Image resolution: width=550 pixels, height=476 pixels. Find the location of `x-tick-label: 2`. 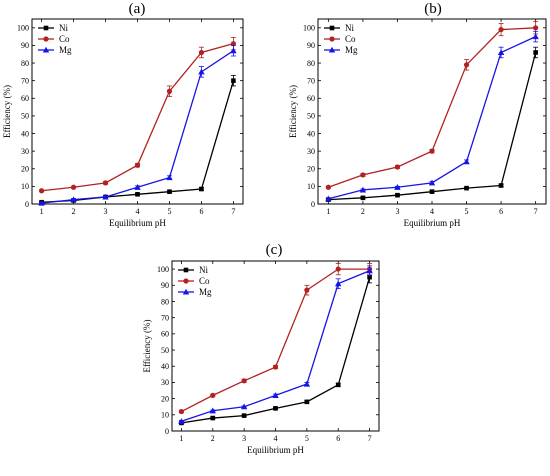

x-tick-label: 2 is located at coordinates (363, 211).